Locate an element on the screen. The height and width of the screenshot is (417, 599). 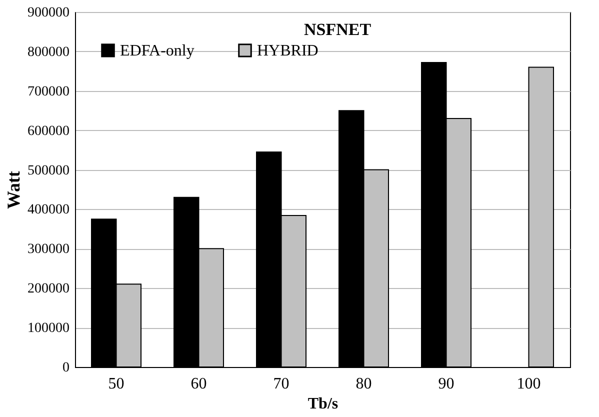
y-axis-title: Watt is located at coordinates (14, 190).